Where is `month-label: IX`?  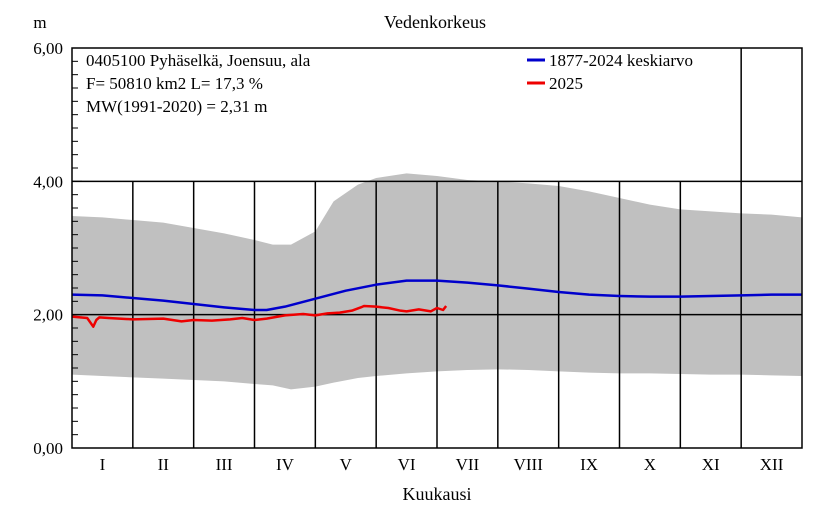
month-label: IX is located at coordinates (589, 464).